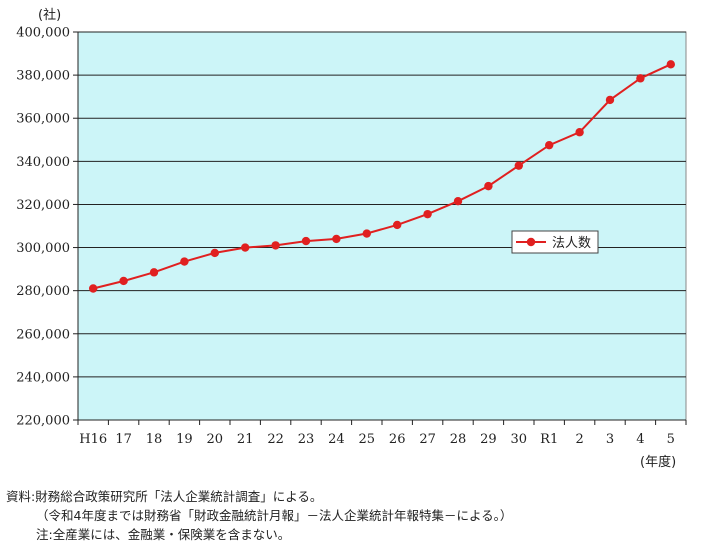 The width and height of the screenshot is (712, 547). Describe the element at coordinates (43, 248) in the screenshot. I see `y-tick-label: 300,000` at that location.